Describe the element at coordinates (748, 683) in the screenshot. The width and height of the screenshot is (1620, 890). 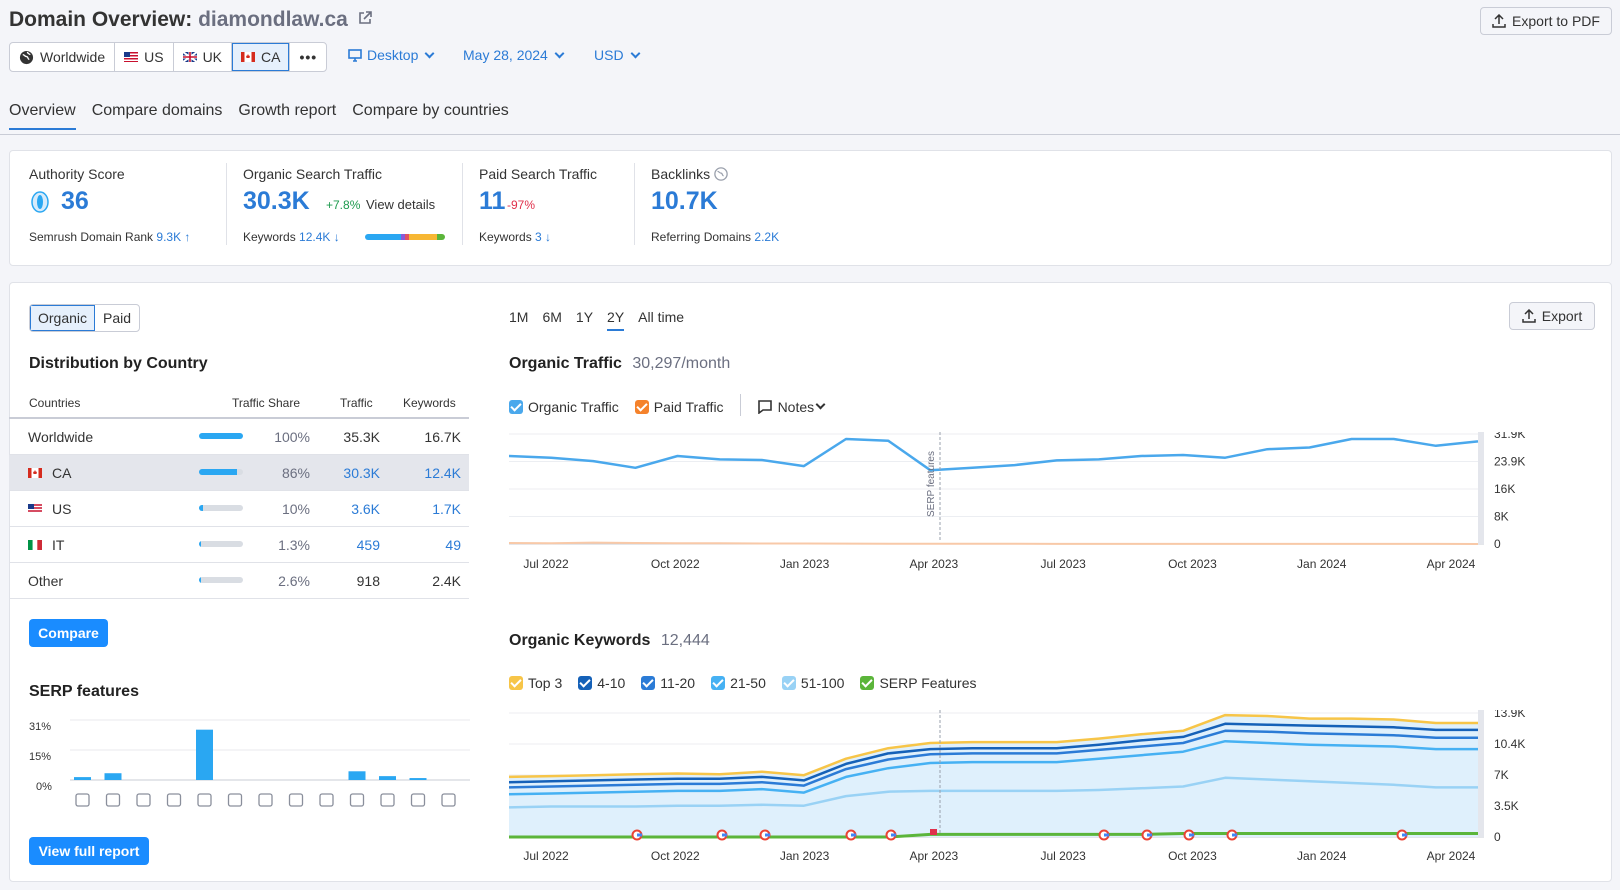
I see `legend-label: 21-50` at that location.